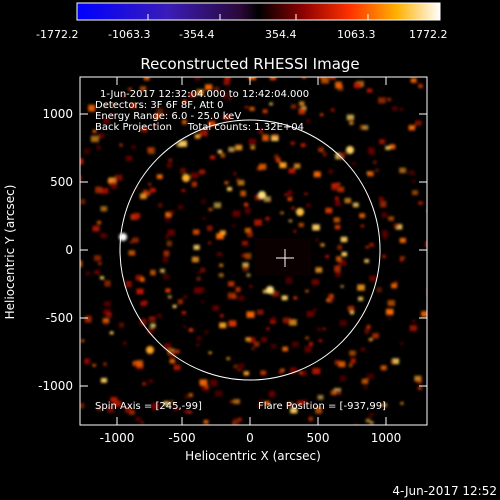 The image size is (500, 500). Describe the element at coordinates (168, 116) in the screenshot. I see `annotation-energy-range: Energy Range: 6.0 - 25.0 keV` at that location.